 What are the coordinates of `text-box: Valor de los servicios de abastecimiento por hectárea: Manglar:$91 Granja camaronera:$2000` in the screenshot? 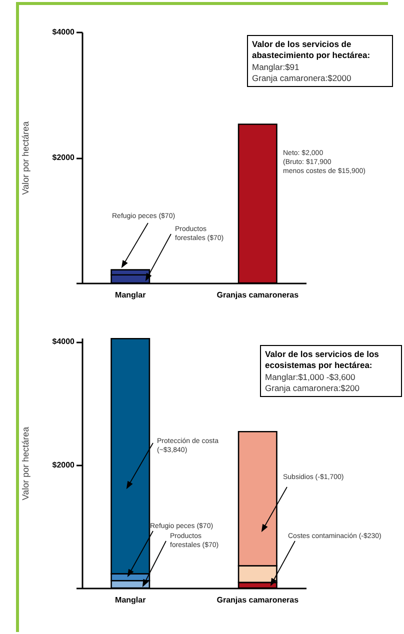 It's located at (320, 61).